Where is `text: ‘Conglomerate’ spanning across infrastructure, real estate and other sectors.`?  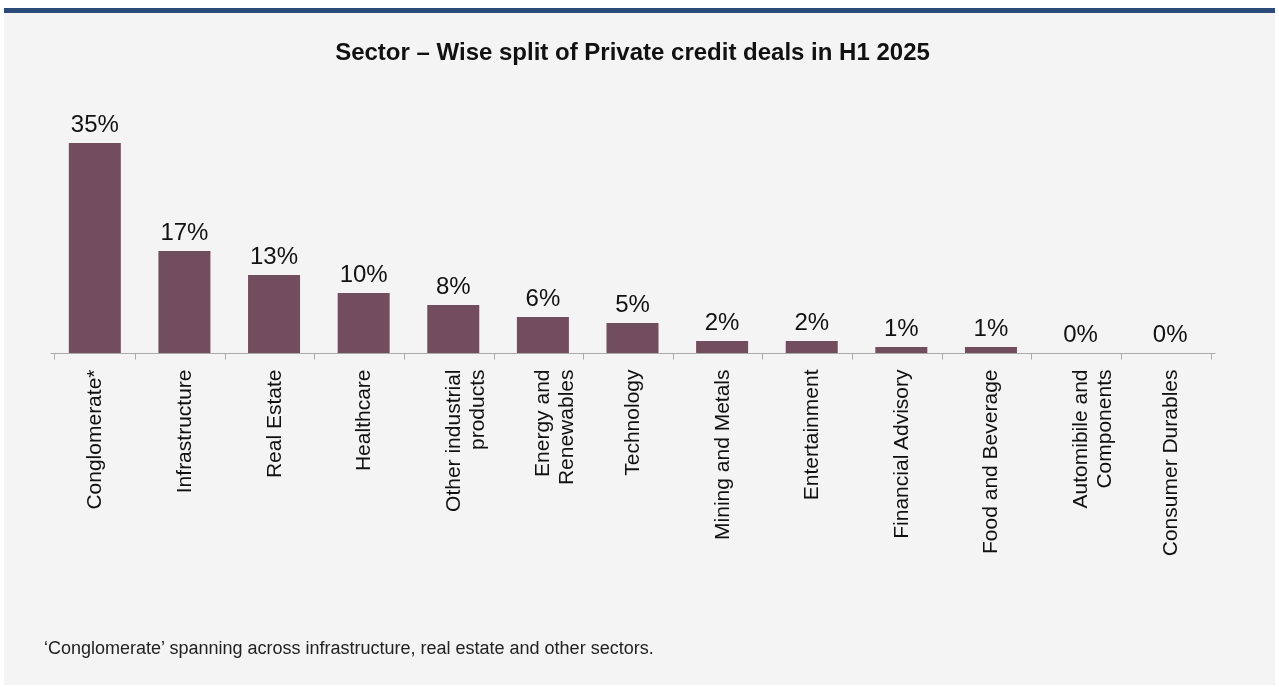
text: ‘Conglomerate’ spanning across infrastructure, real estate and other sectors. is located at coordinates (349, 648).